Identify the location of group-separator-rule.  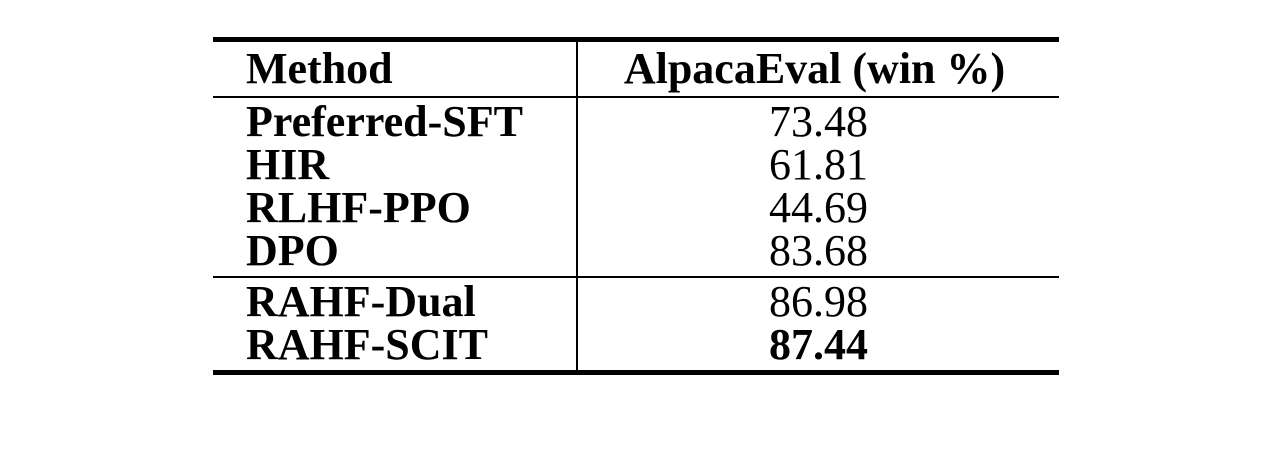
(636, 277).